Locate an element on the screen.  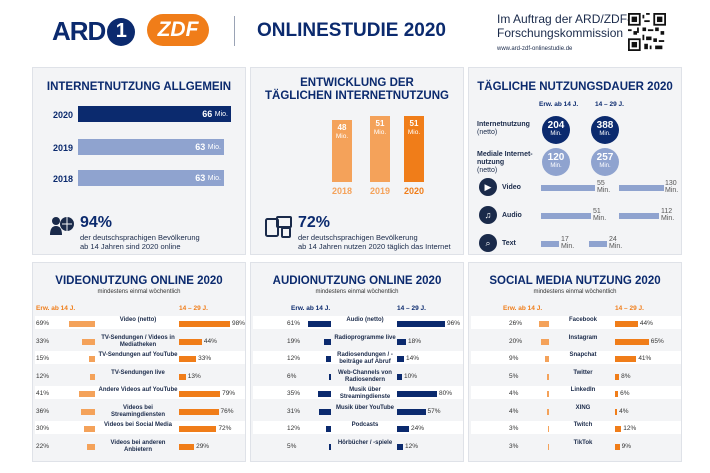
internet-usage-title: INTERNETNUTZUNG ALLGEMEIN is located at coordinates (139, 87).